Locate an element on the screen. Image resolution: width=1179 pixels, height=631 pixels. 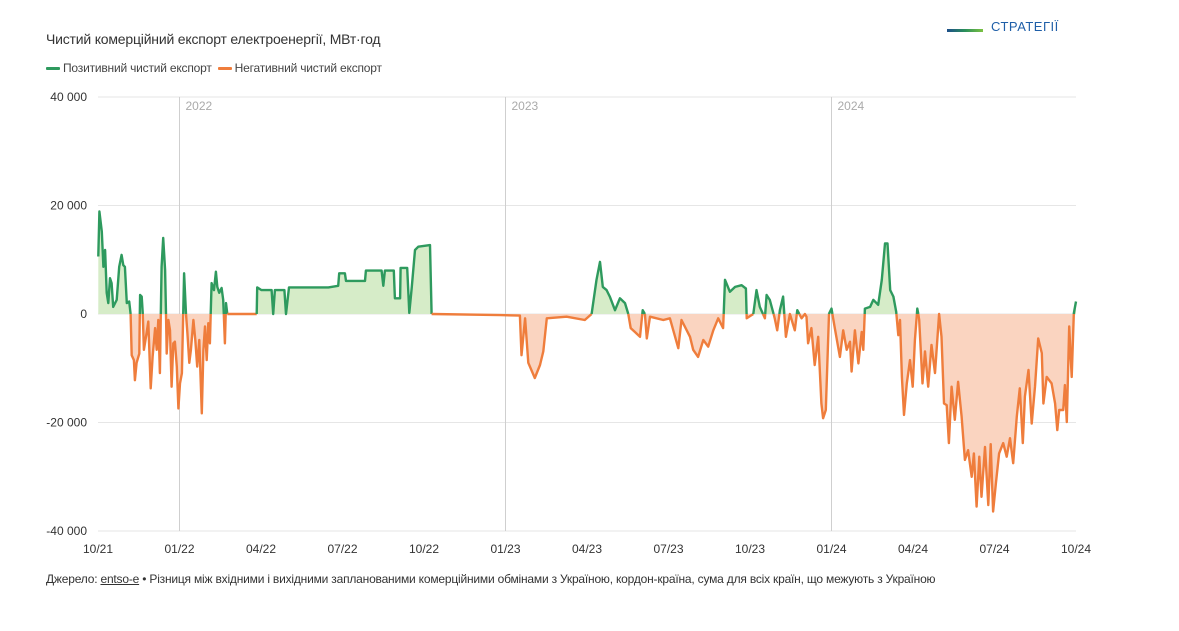
x-tick-label: 10/22 is located at coordinates (424, 549).